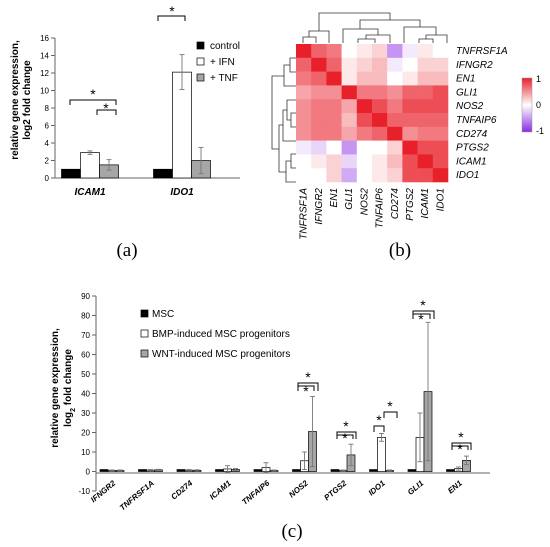 The width and height of the screenshot is (550, 547). Describe the element at coordinates (425, 203) in the screenshot. I see `panel-b-column-label: ICAM1` at that location.